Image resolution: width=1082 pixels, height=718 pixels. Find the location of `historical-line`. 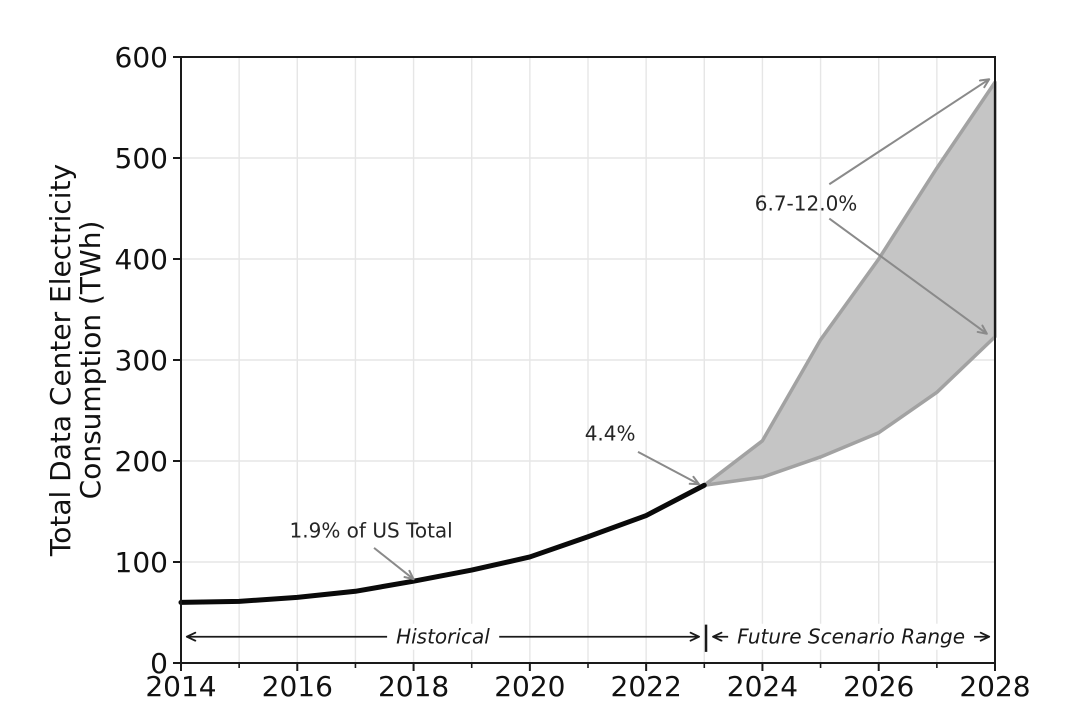

historical-line is located at coordinates (442, 543).